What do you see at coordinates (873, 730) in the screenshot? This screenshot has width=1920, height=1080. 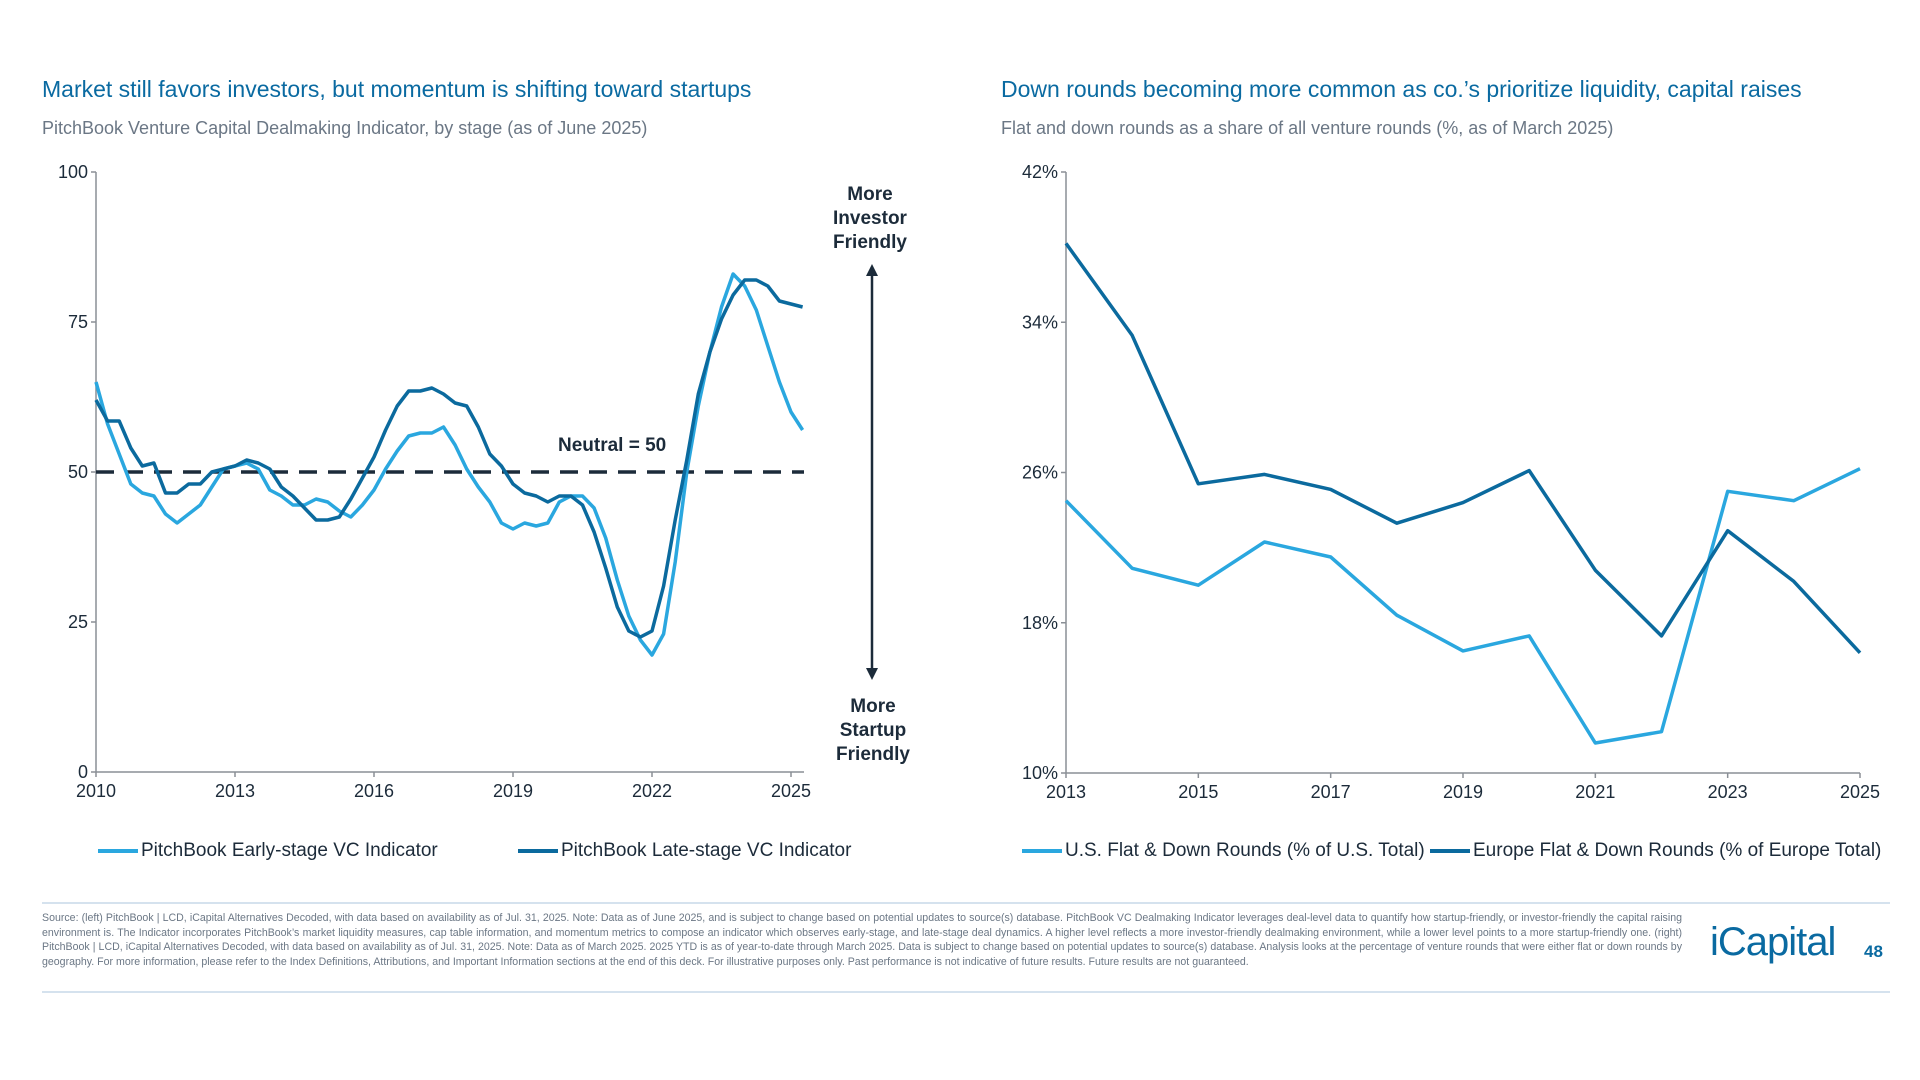 I see `startup-friendly-label-2: Startup` at bounding box center [873, 730].